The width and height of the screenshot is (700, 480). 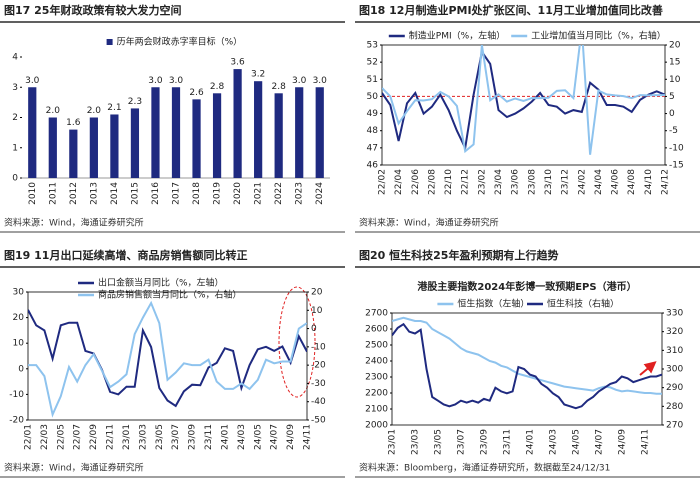 What do you see at coordinates (218, 193) in the screenshot?
I see `x-tick-label: 2019` at bounding box center [218, 193].